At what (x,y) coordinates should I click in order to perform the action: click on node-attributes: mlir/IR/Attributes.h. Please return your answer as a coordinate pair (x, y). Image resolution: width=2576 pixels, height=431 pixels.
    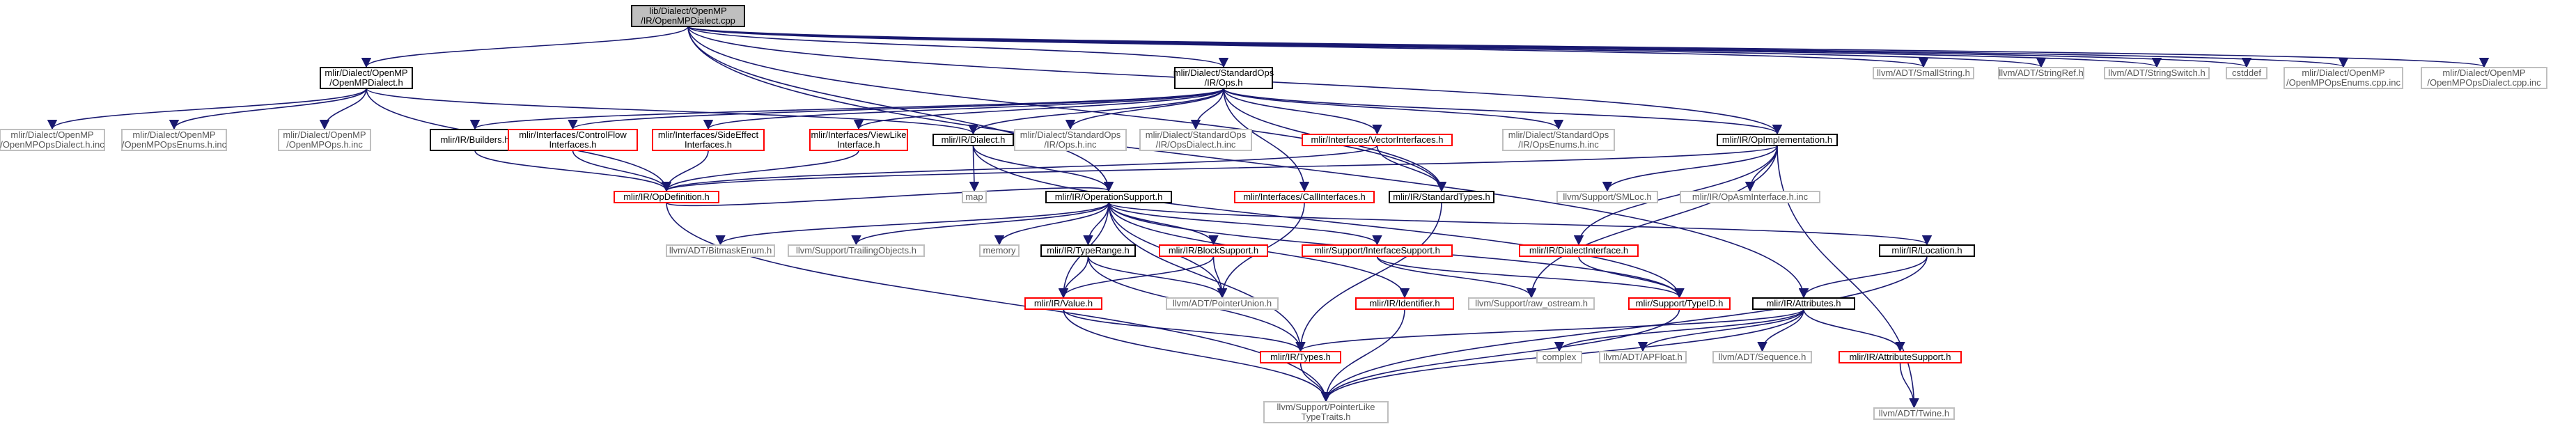
    Looking at the image, I should click on (1803, 303).